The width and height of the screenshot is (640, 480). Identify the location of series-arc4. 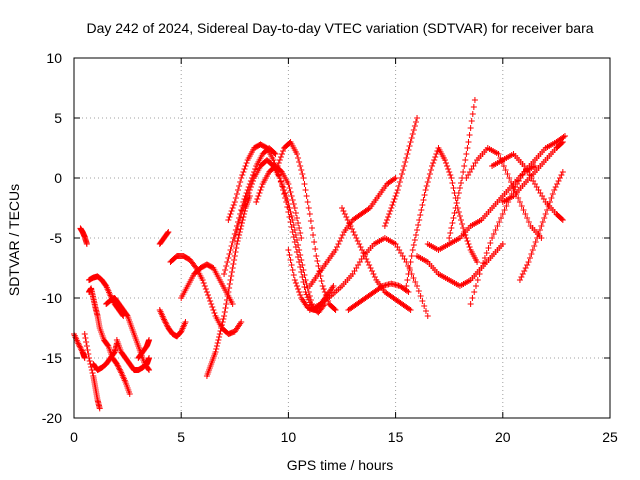
(109, 341).